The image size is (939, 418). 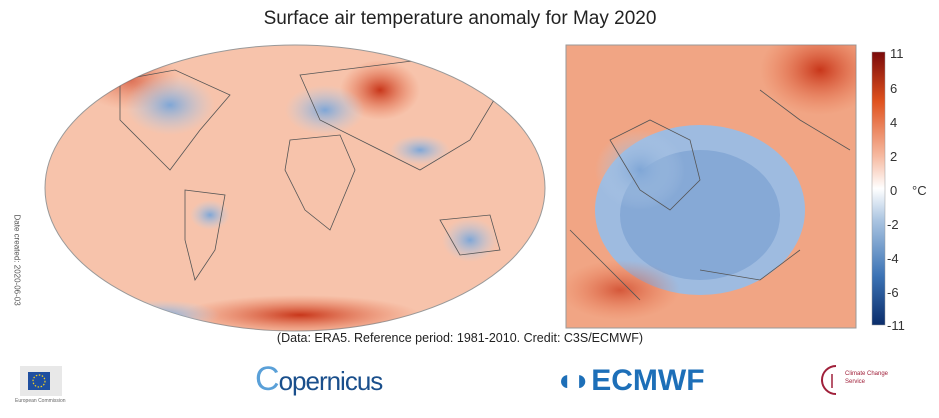 What do you see at coordinates (894, 88) in the screenshot?
I see `colorbar-tick: 6` at bounding box center [894, 88].